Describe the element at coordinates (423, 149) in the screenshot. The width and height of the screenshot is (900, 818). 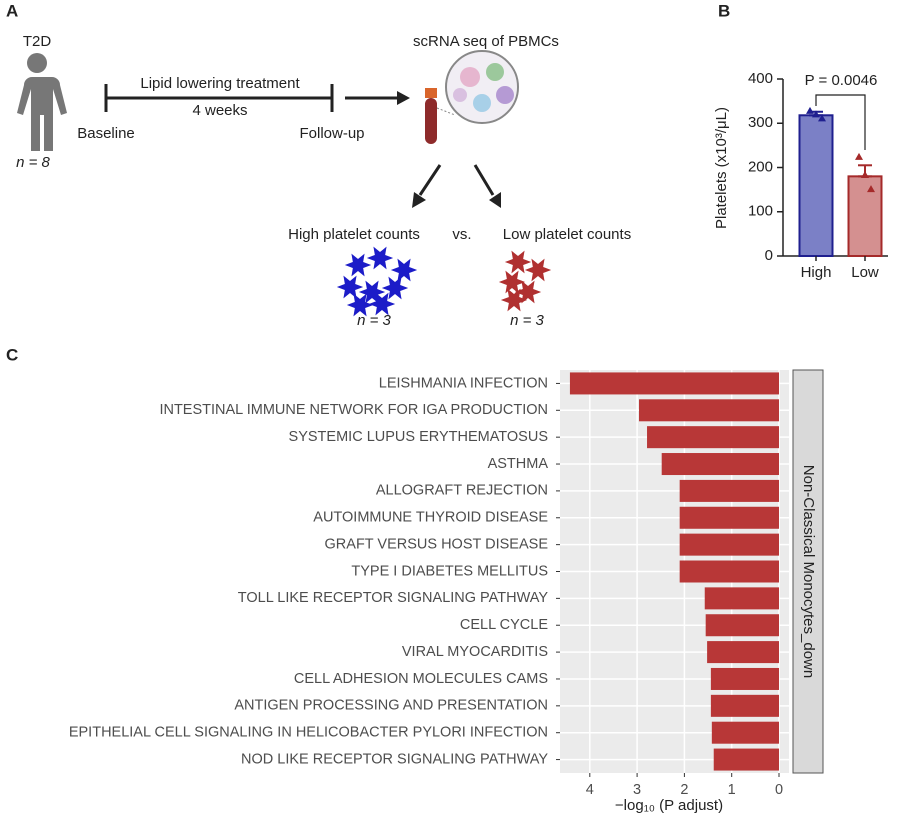
I see `arrows` at that location.